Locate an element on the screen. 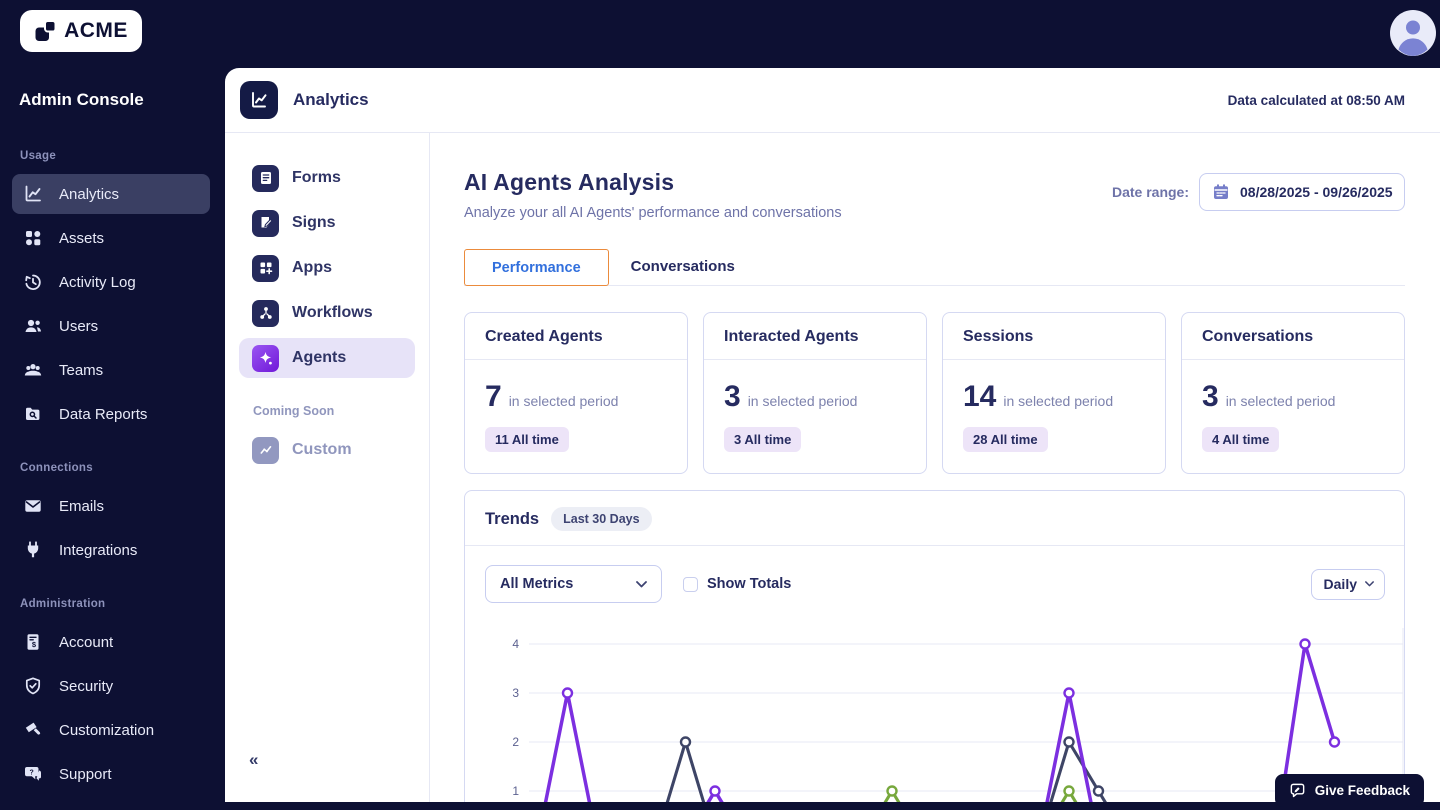 This screenshot has width=1440, height=810. sidebar-item-analytics: Analytics is located at coordinates (111, 194).